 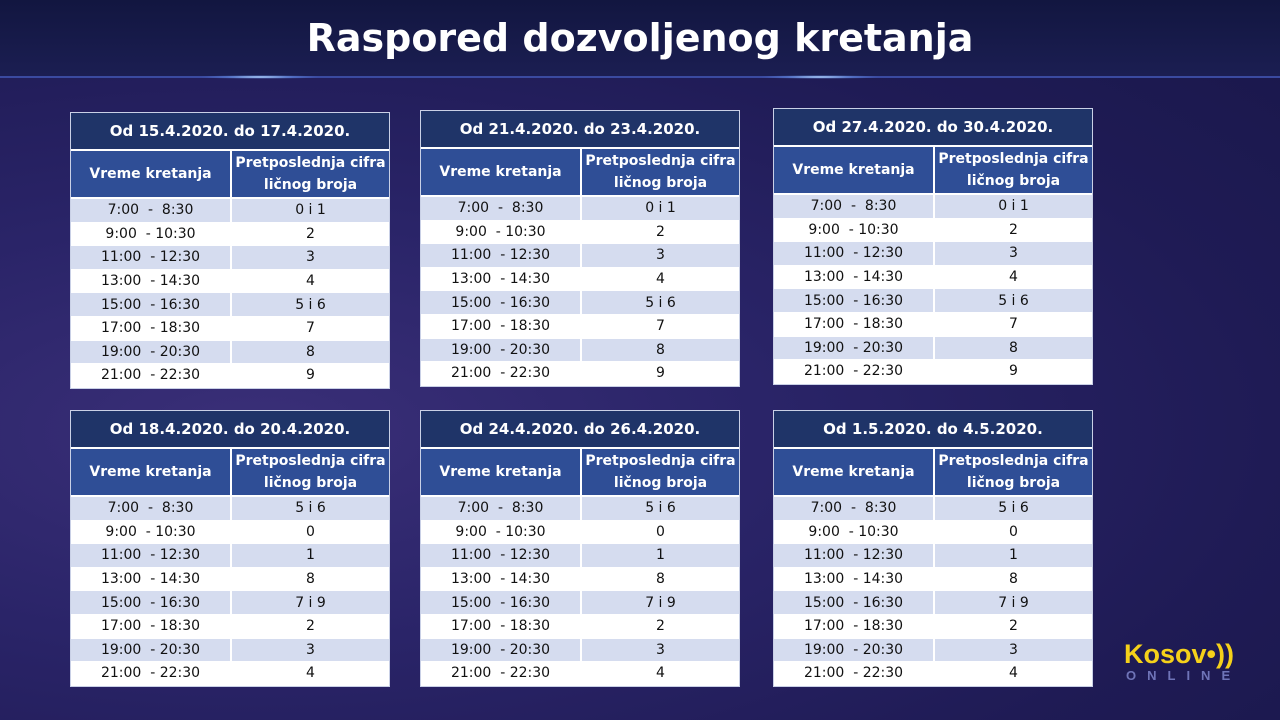 What do you see at coordinates (933, 230) in the screenshot?
I see `table-row: 9:00 - 10:30 2` at bounding box center [933, 230].